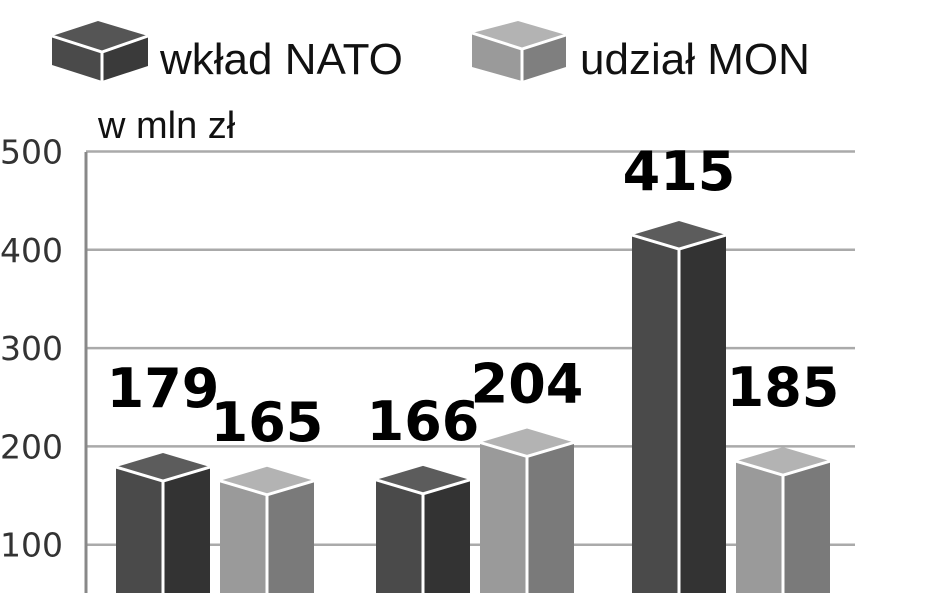  I want to click on legend-item-nato: wkład NATO, so click(227, 52).